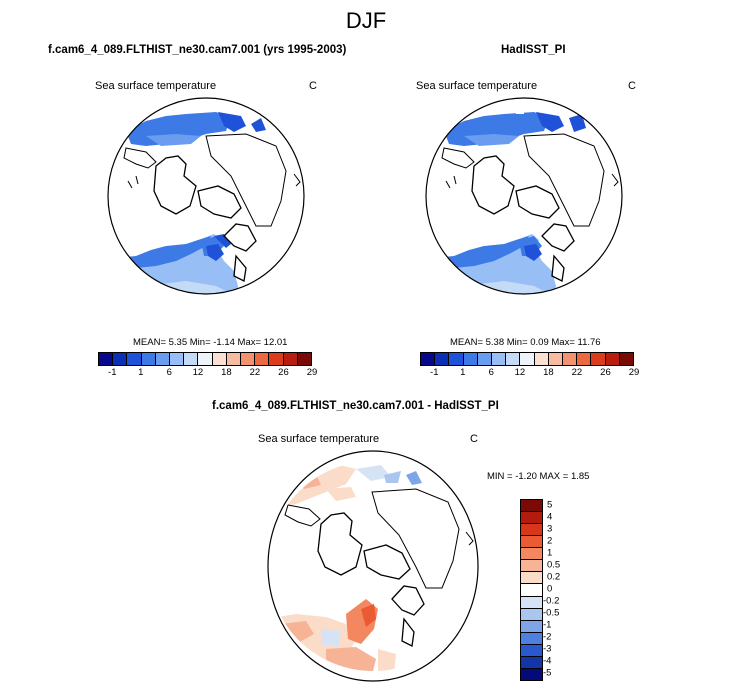 The image size is (732, 684). Describe the element at coordinates (547, 673) in the screenshot. I see `colorbar-tick-label: -5` at that location.